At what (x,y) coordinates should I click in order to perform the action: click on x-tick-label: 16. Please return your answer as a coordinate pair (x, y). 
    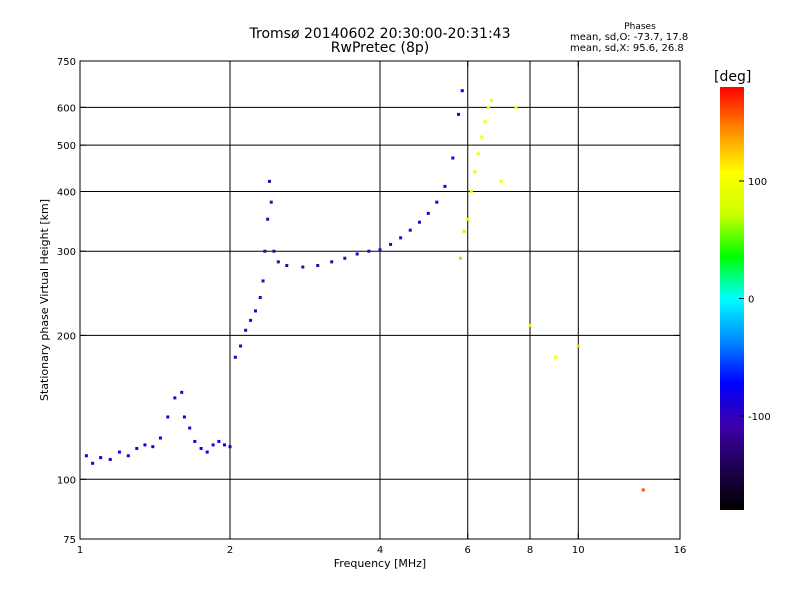
    Looking at the image, I should click on (680, 550).